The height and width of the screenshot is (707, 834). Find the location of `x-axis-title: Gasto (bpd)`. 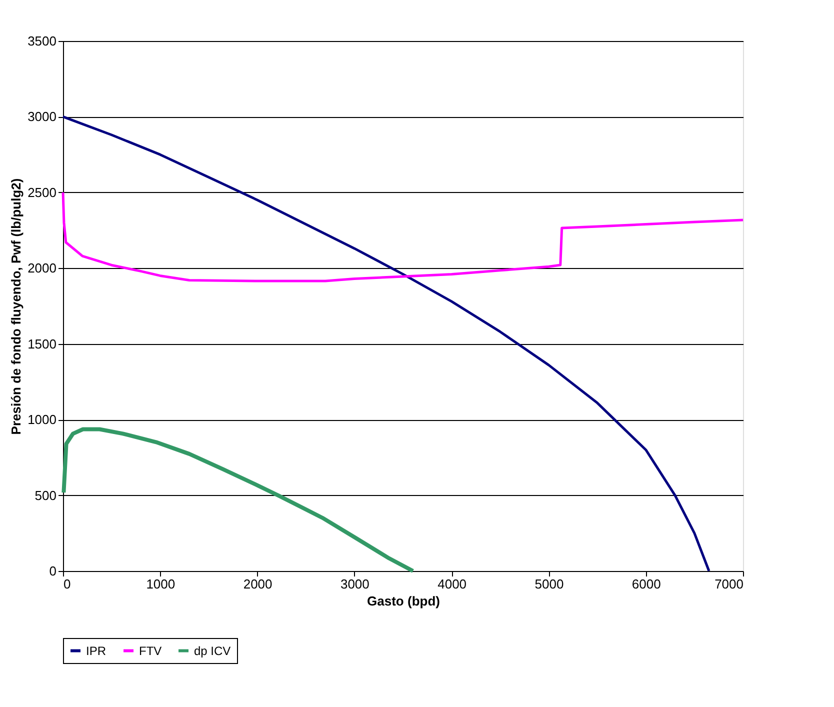

x-axis-title: Gasto (bpd) is located at coordinates (403, 601).